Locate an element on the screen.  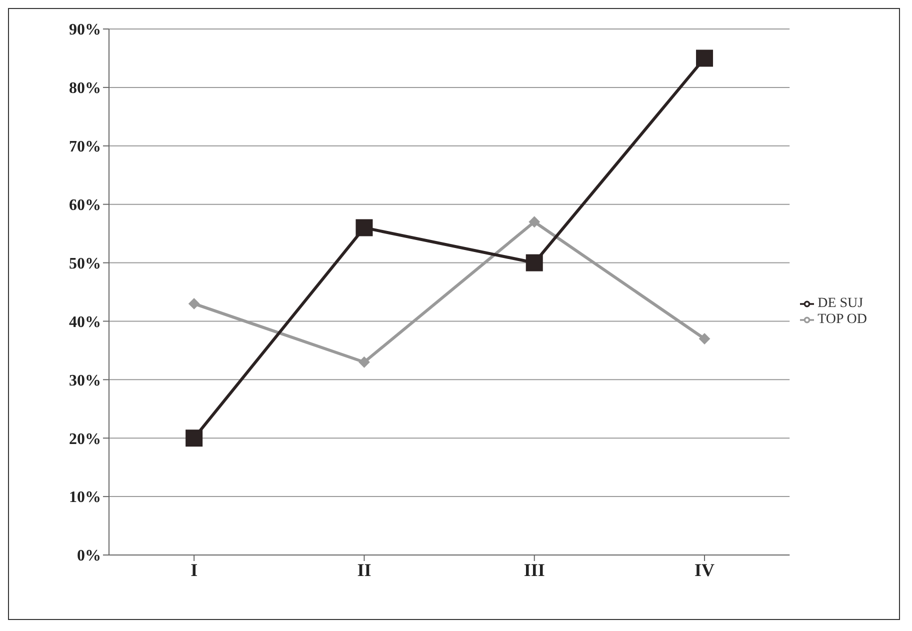
y-tick-label: 10% is located at coordinates (85, 497).